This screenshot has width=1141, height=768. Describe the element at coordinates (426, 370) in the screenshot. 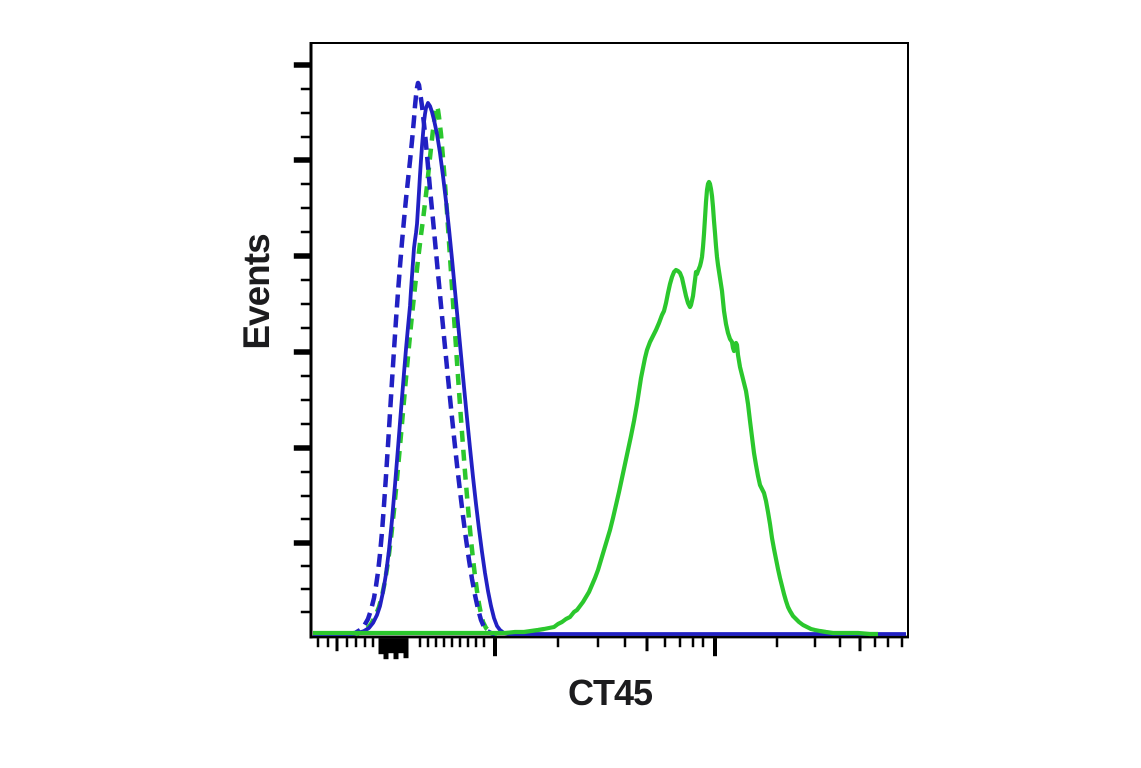

I see `series-green-dashed-control` at that location.